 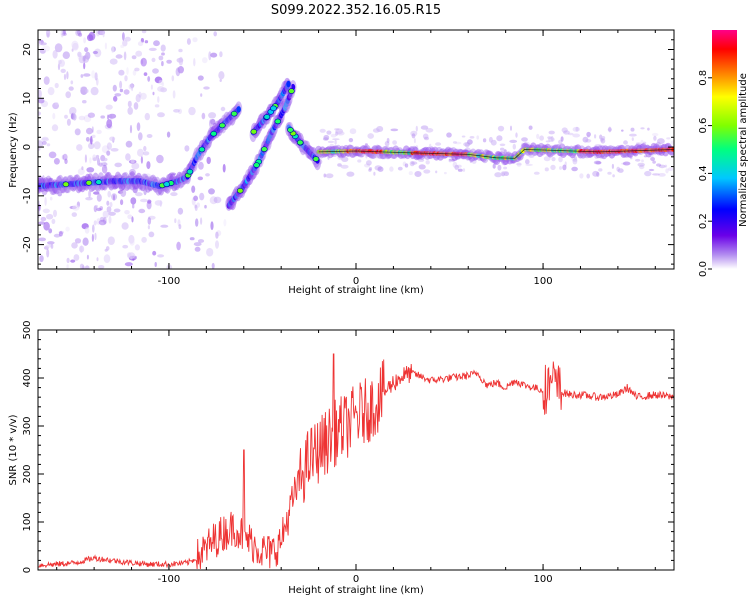 I want to click on x-tick-label: 0, so click(x=356, y=281).